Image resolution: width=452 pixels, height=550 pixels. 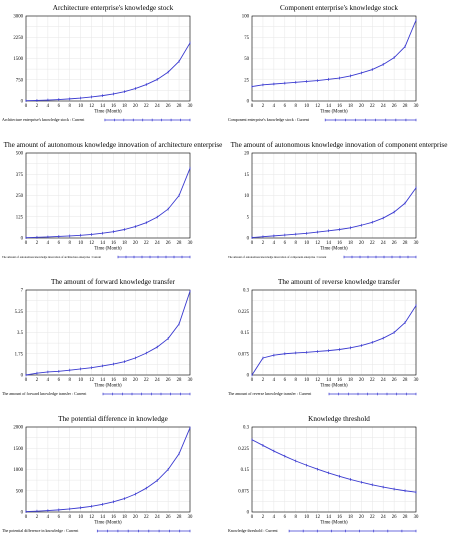 I want to click on y-tick-label: 1.75, so click(x=19, y=354).